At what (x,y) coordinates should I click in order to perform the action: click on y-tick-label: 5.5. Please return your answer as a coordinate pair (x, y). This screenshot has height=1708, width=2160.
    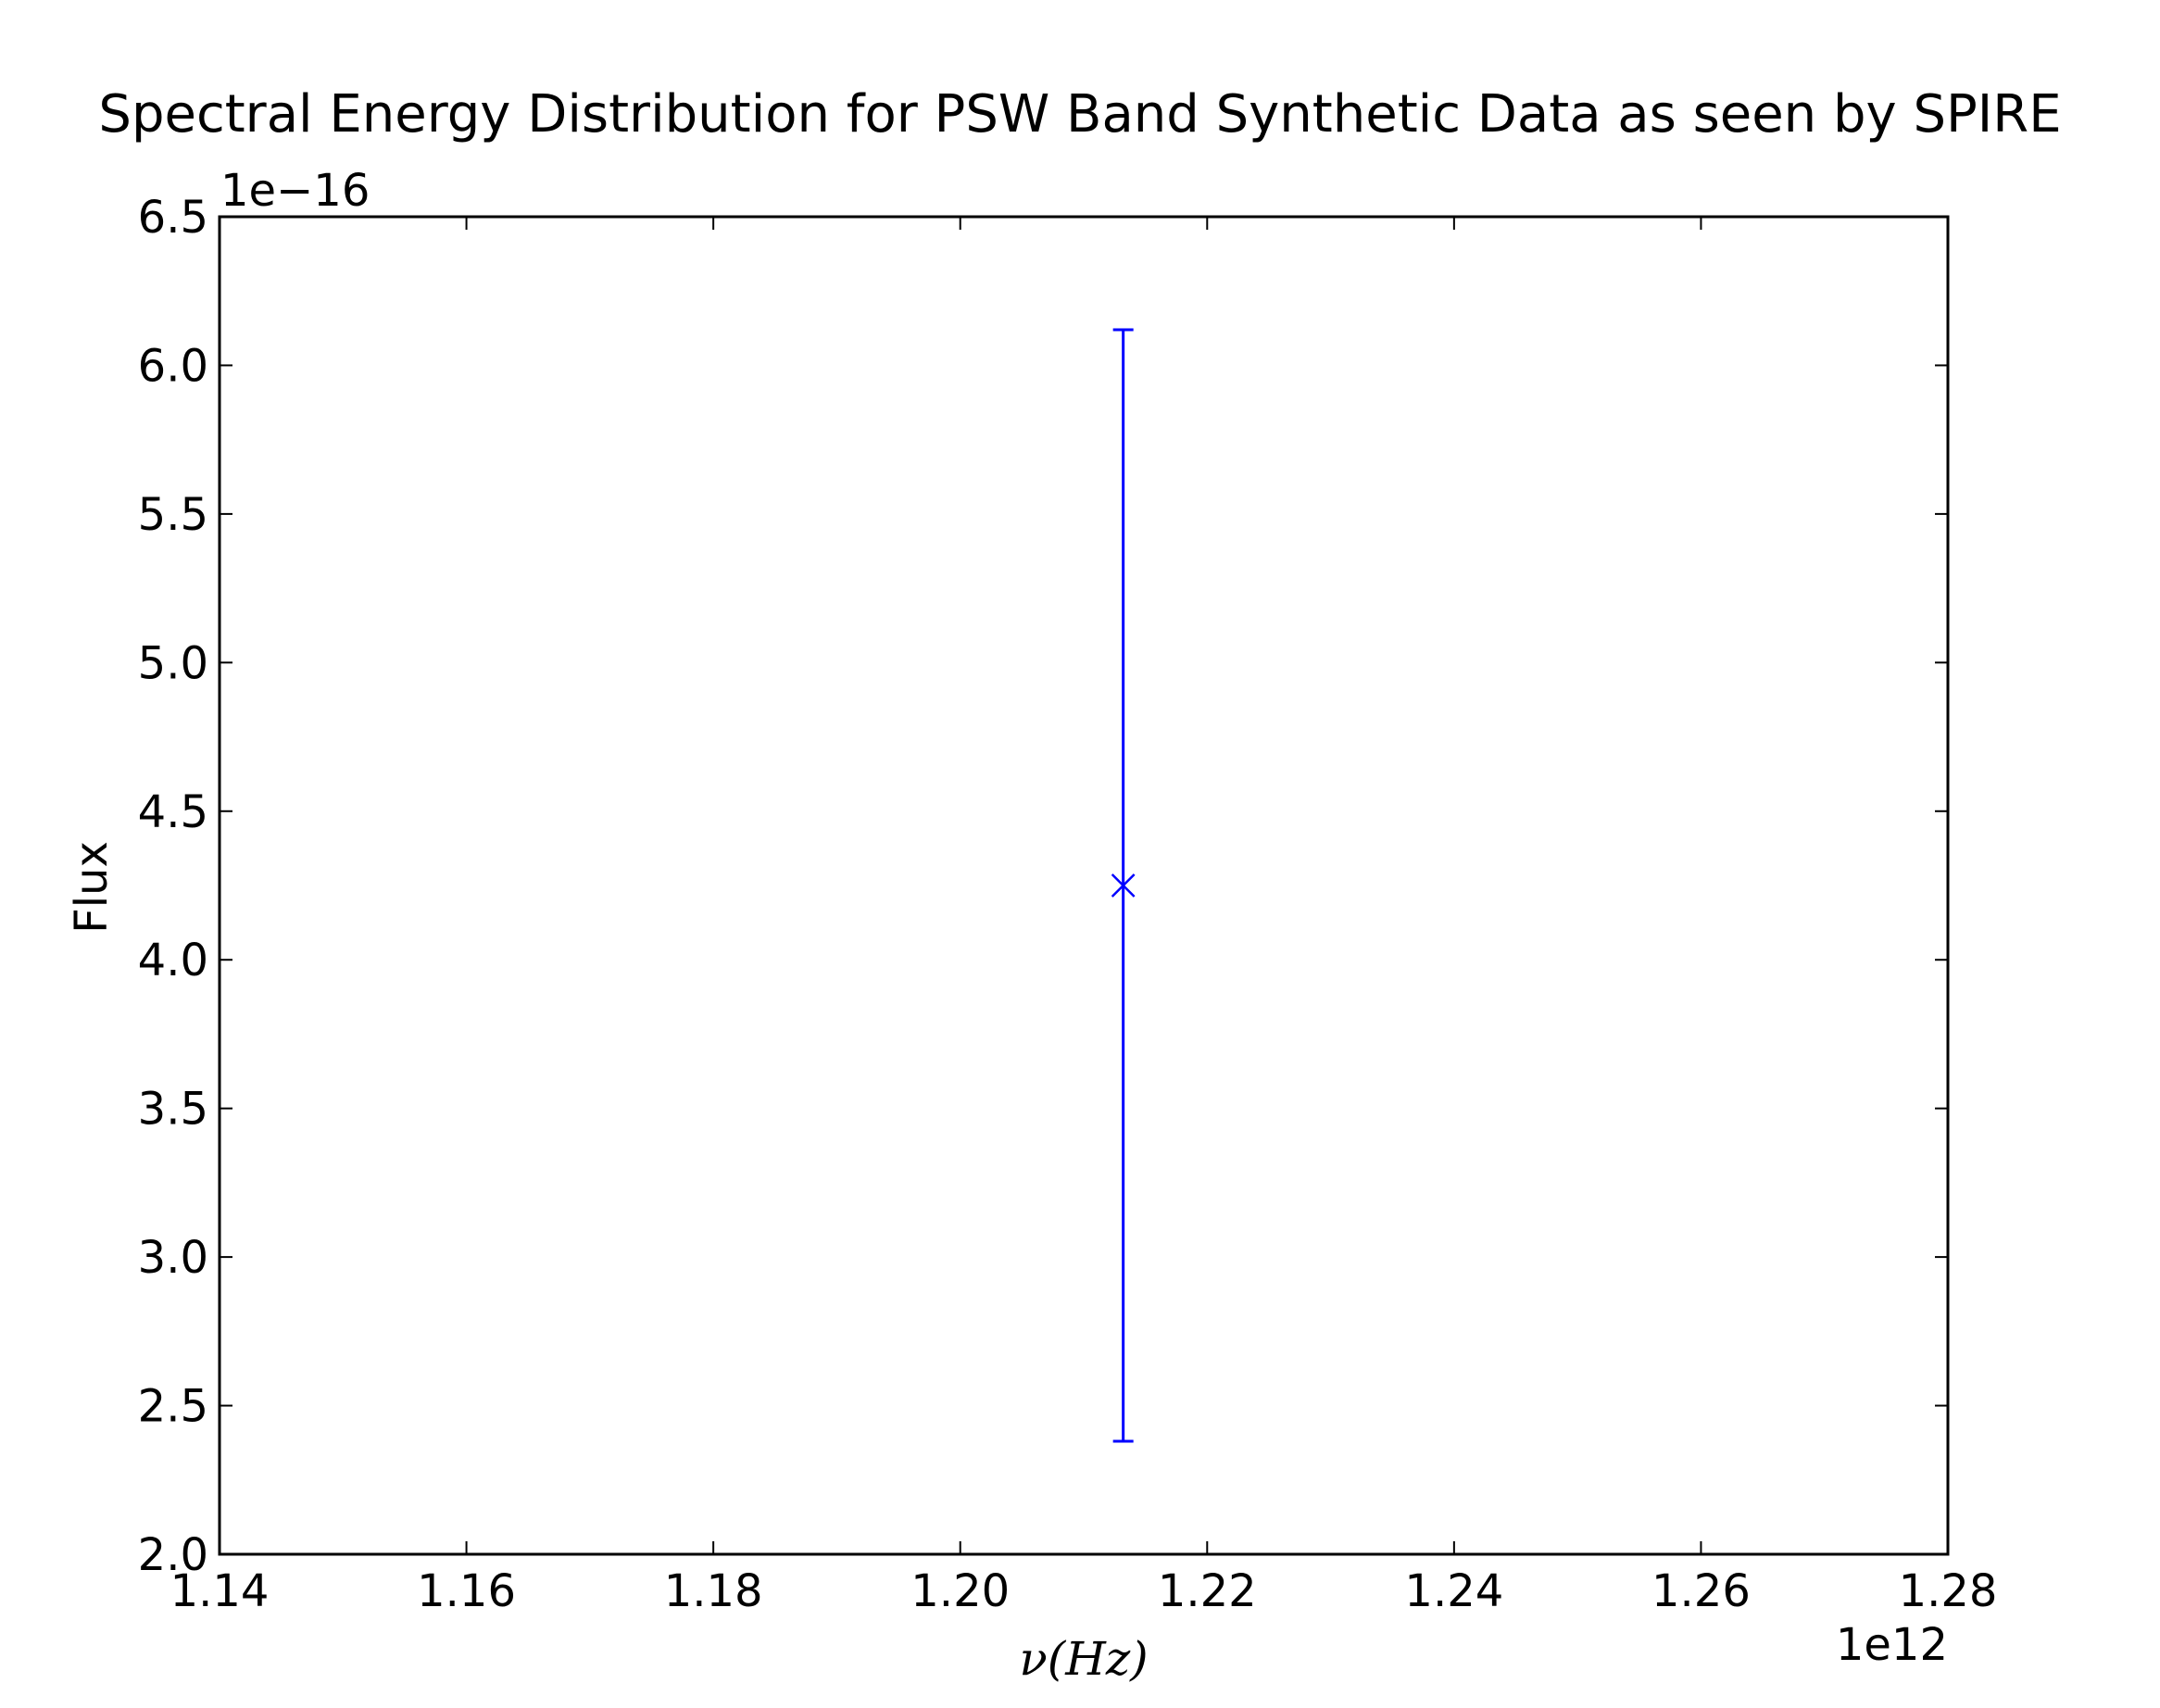
    Looking at the image, I should click on (173, 515).